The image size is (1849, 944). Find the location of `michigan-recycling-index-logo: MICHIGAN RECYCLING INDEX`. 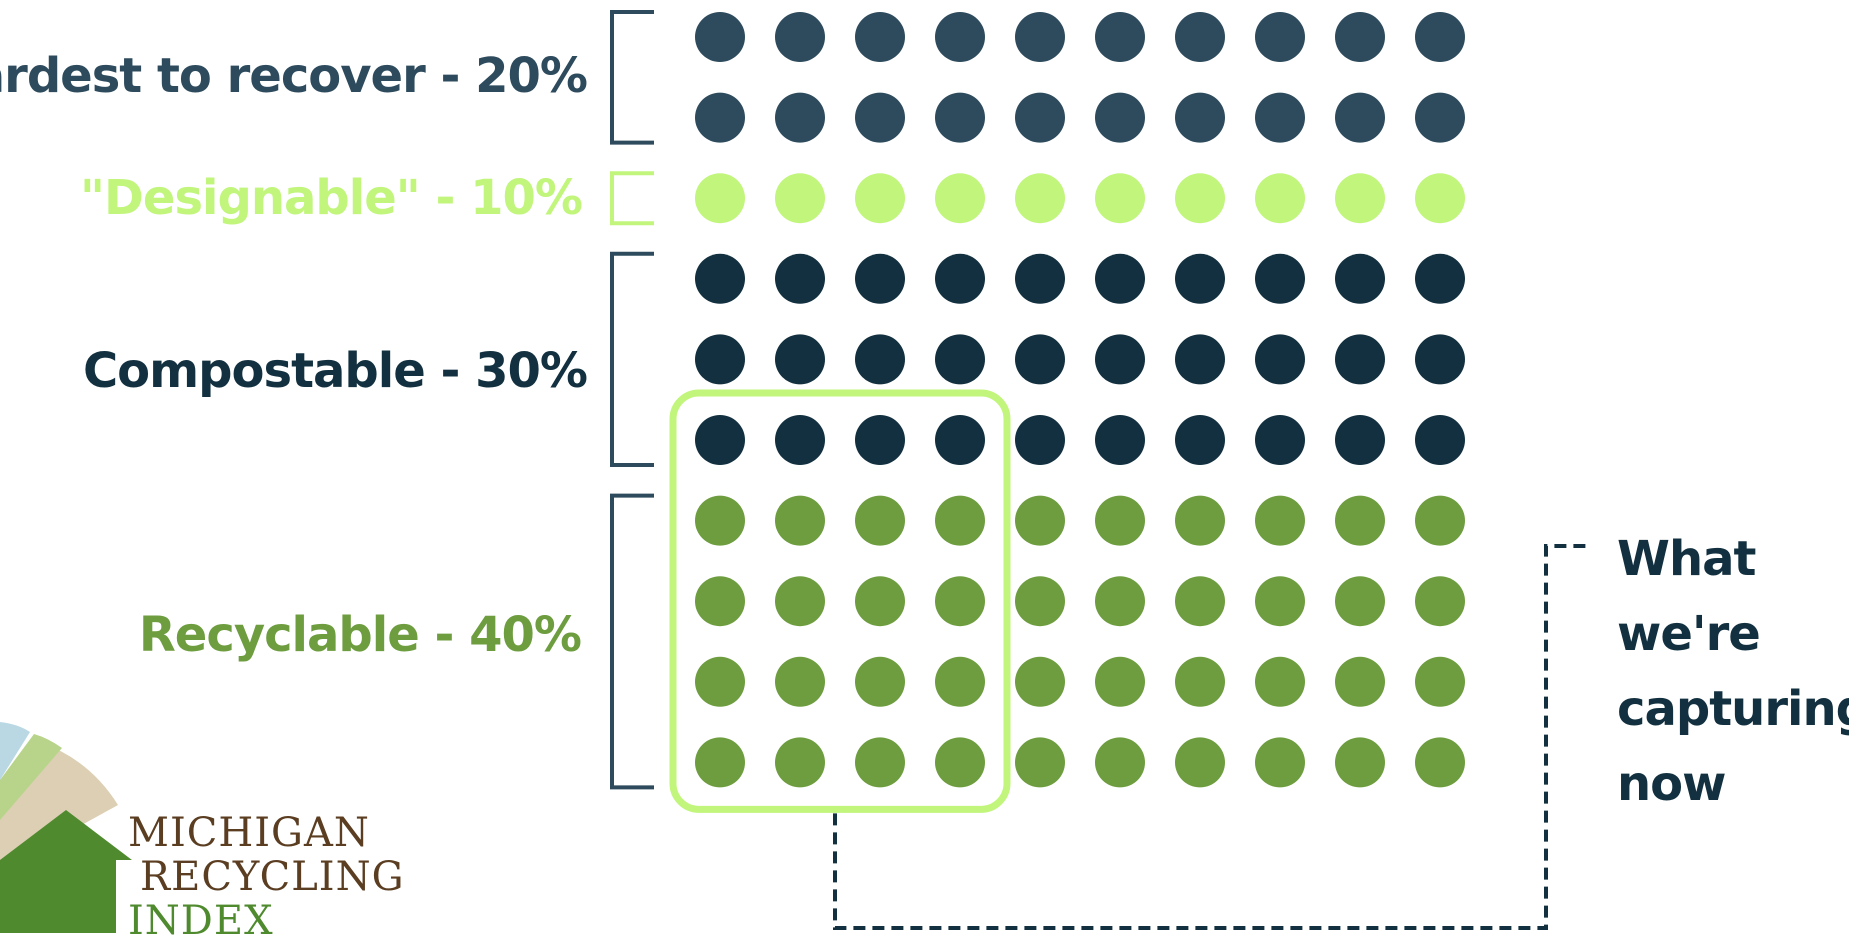

michigan-recycling-index-logo: MICHIGAN RECYCLING INDEX is located at coordinates (200, 826).